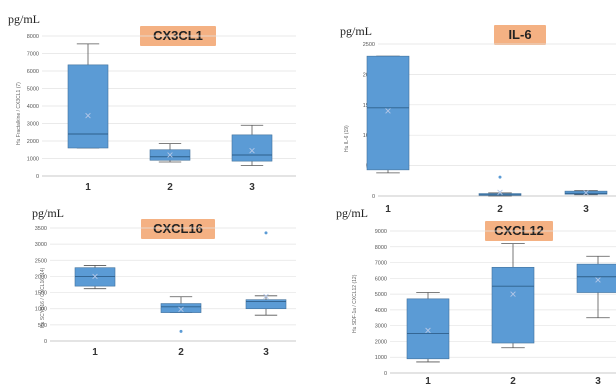  Describe the element at coordinates (41, 294) in the screenshot. I see `y-tick-label: 1500` at that location.